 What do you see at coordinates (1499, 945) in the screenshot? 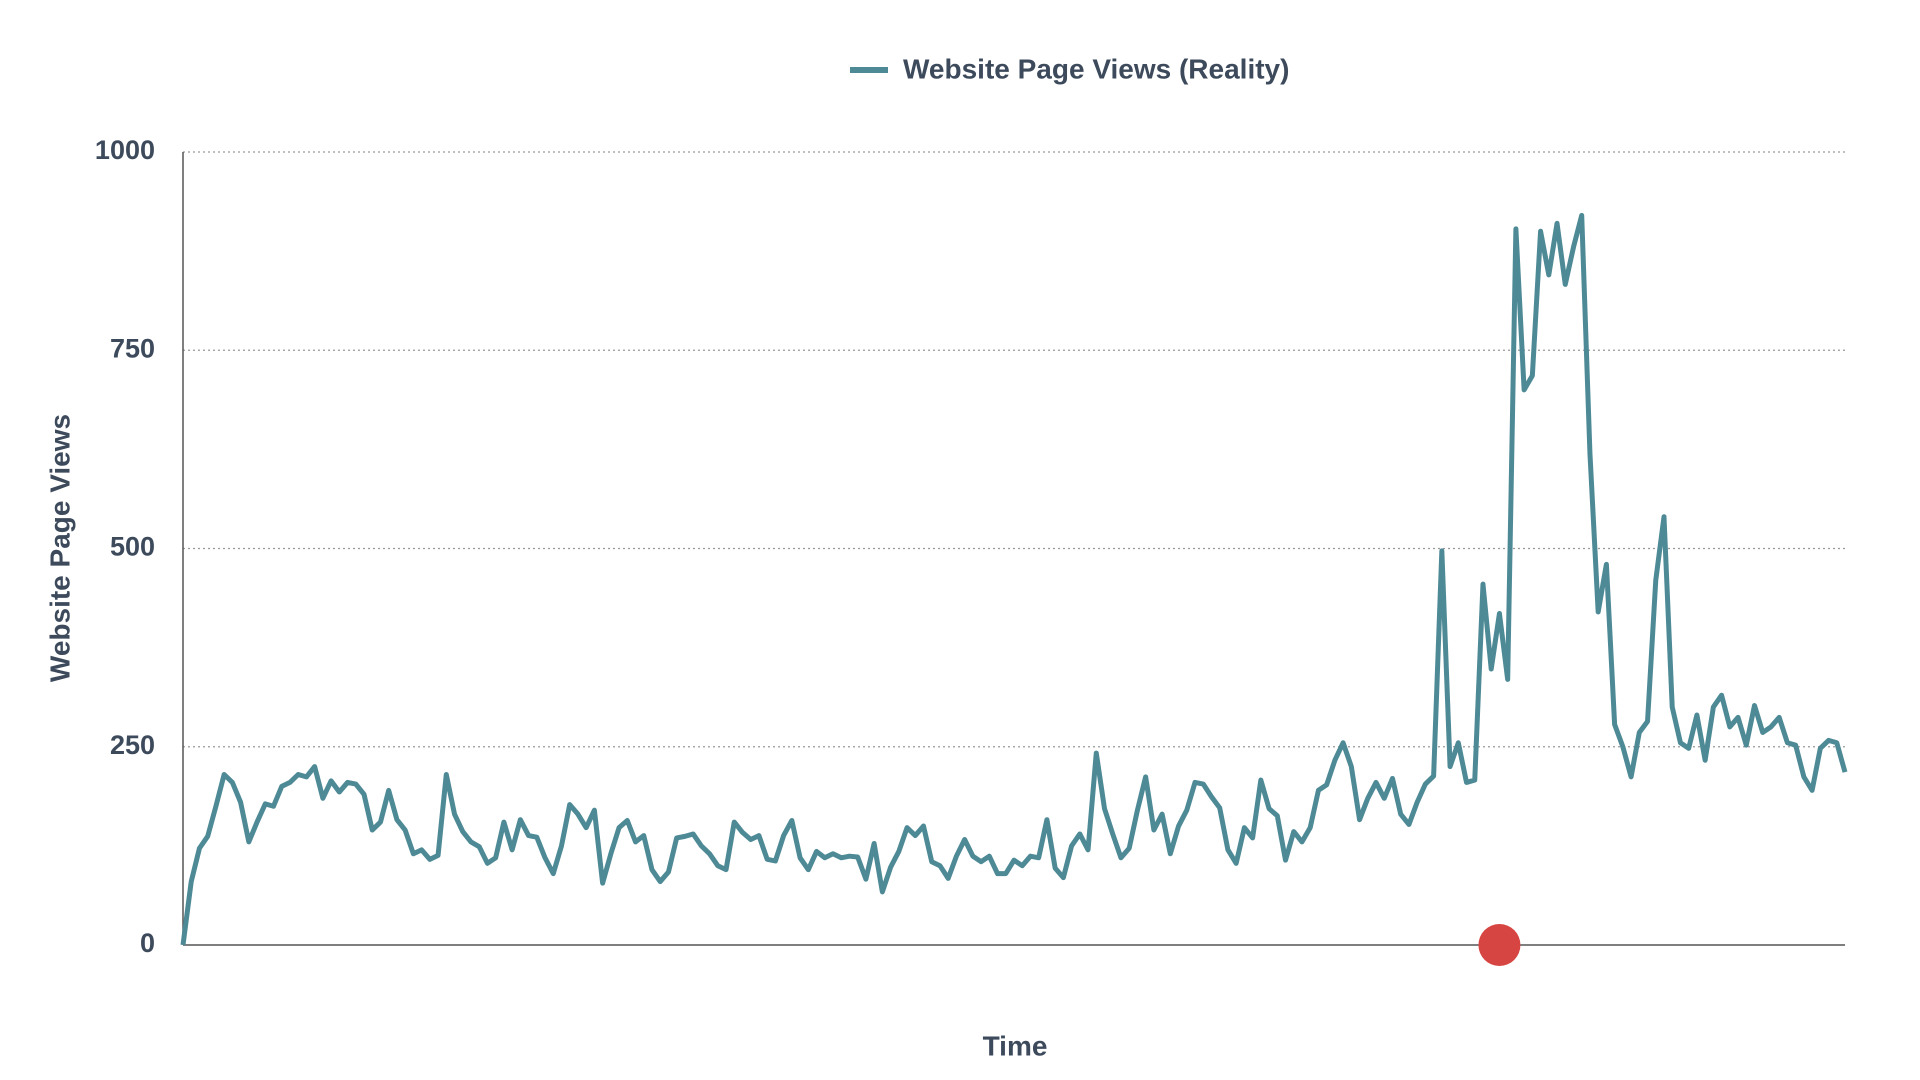
I see `highlight-point` at bounding box center [1499, 945].